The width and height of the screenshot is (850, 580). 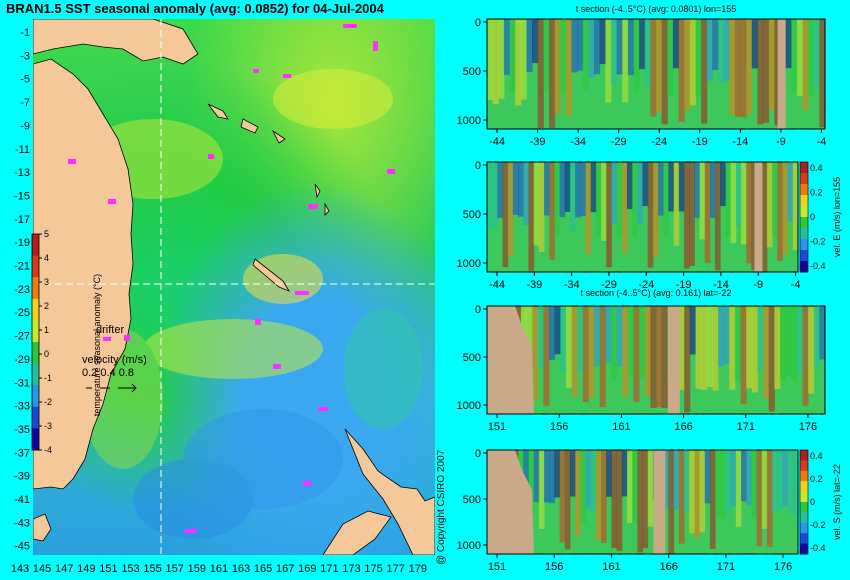 I want to click on panel-x-tick: -39, so click(x=538, y=142).